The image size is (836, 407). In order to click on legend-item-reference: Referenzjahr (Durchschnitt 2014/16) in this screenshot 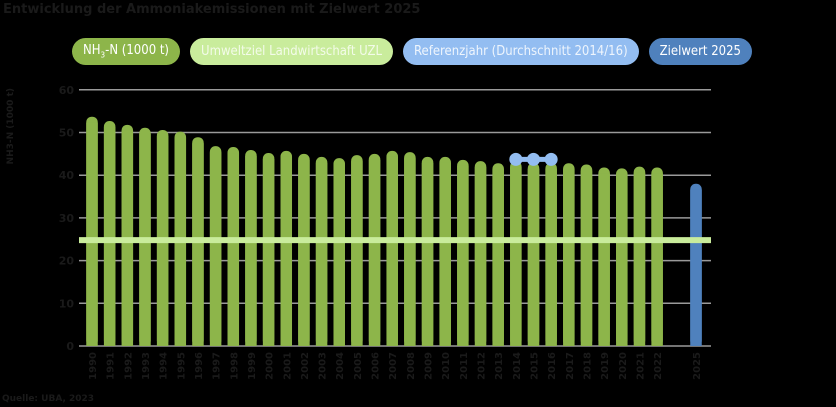, I will do `click(520, 51)`.